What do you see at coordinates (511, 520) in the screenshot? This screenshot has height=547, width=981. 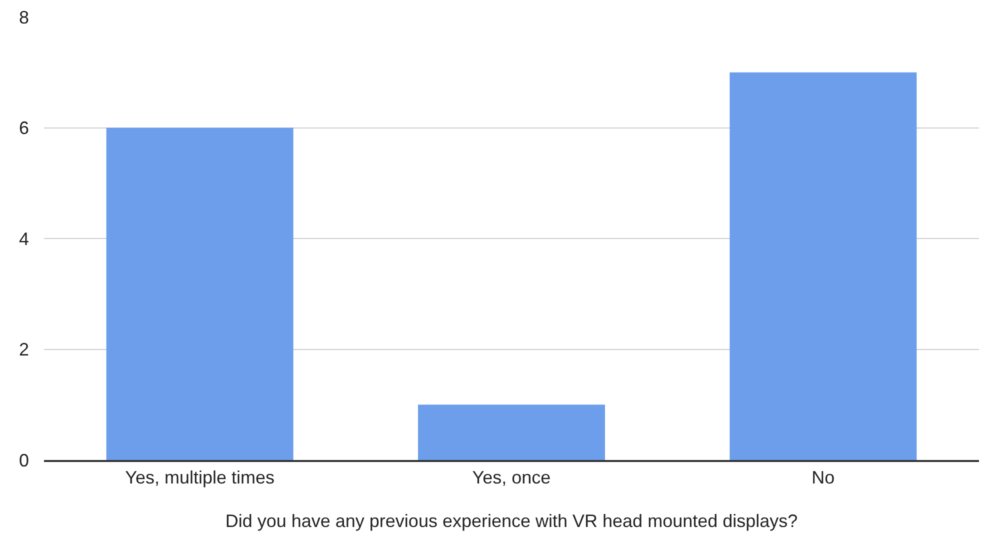 I see `x-axis-title: Did you have any previous experience with VR head mounted displays?` at bounding box center [511, 520].